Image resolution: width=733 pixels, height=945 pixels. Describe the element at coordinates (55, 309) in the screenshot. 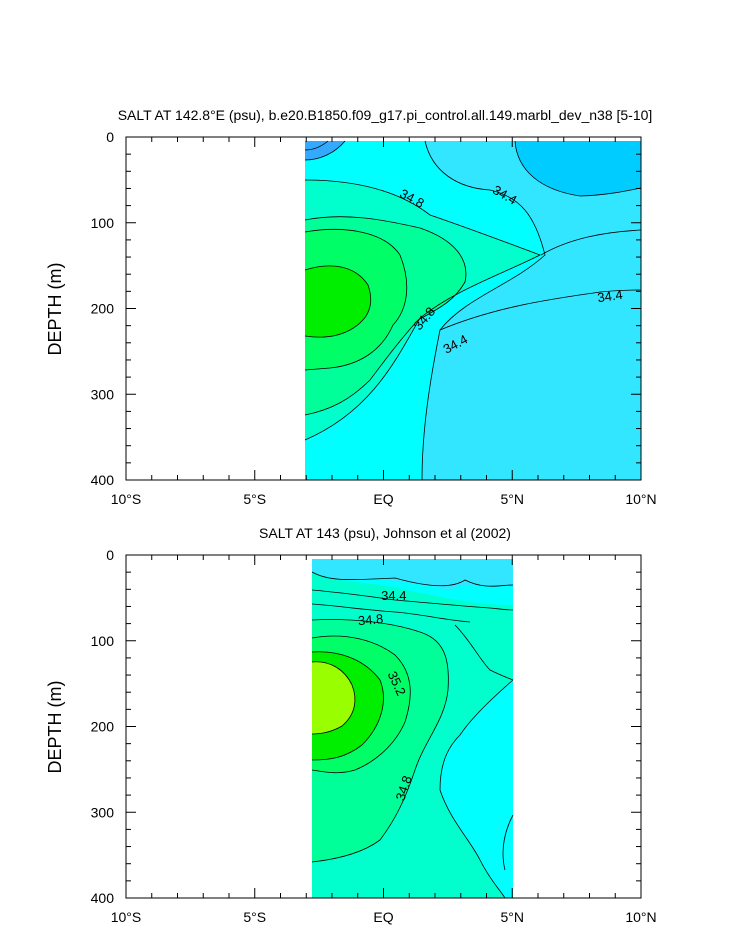

I see `y-axis-label-model: DEPTH (m)` at that location.